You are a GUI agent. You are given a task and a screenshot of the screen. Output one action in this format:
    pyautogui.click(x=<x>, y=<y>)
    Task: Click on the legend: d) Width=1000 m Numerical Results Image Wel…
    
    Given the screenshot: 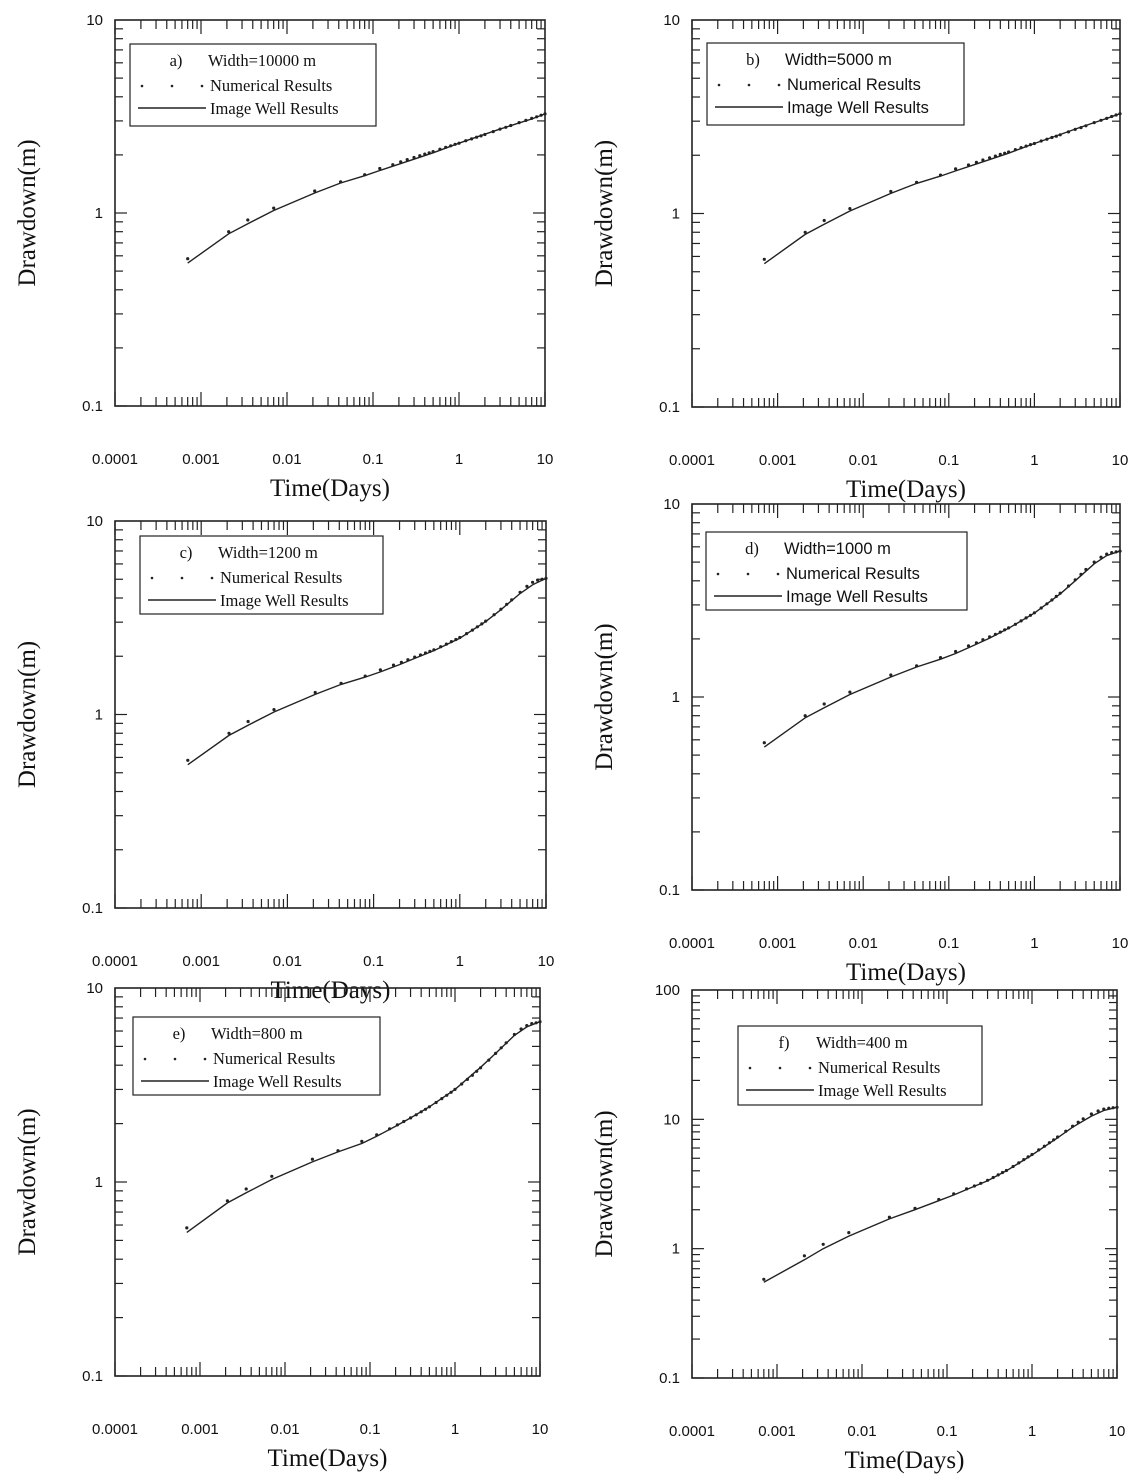 What is the action you would take?
    pyautogui.click(x=836, y=571)
    